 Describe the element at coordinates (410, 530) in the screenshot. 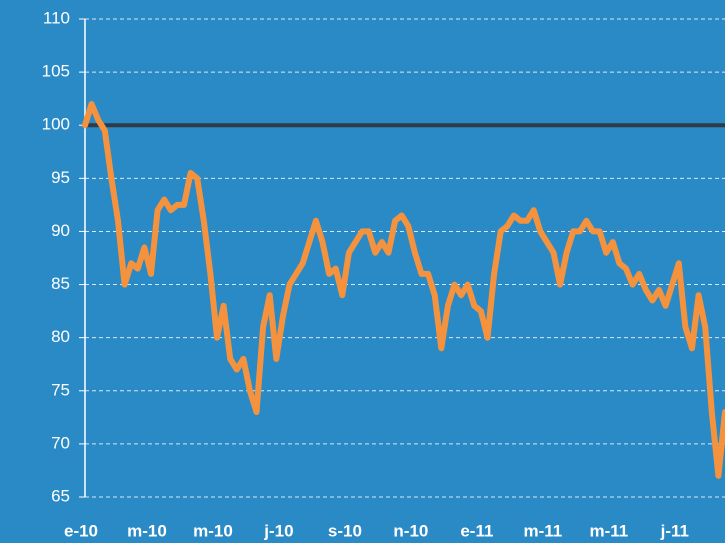

I see `x-tick-label: n-10` at that location.